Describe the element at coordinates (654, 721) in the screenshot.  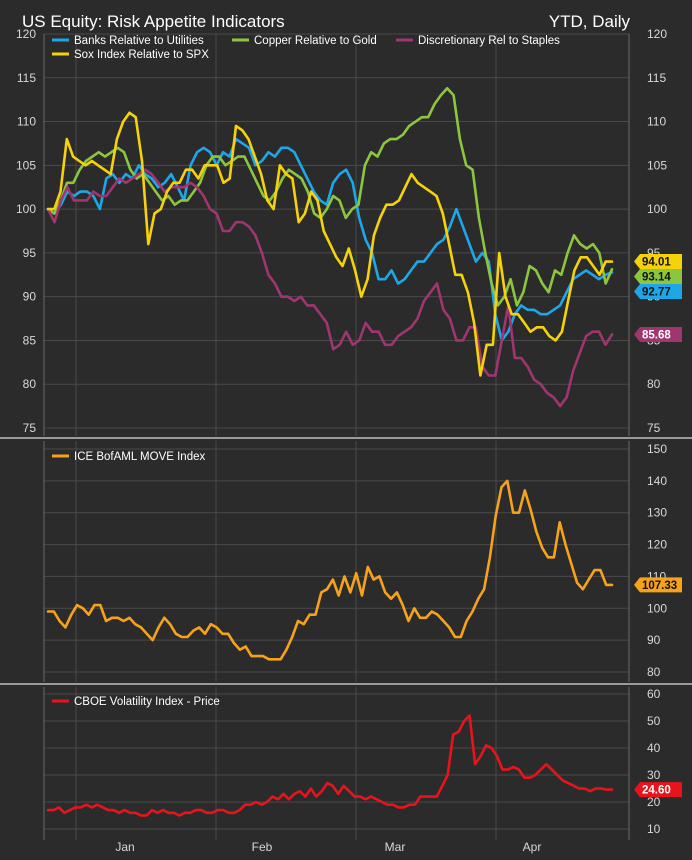
I see `y-tick-label-right: 50` at that location.